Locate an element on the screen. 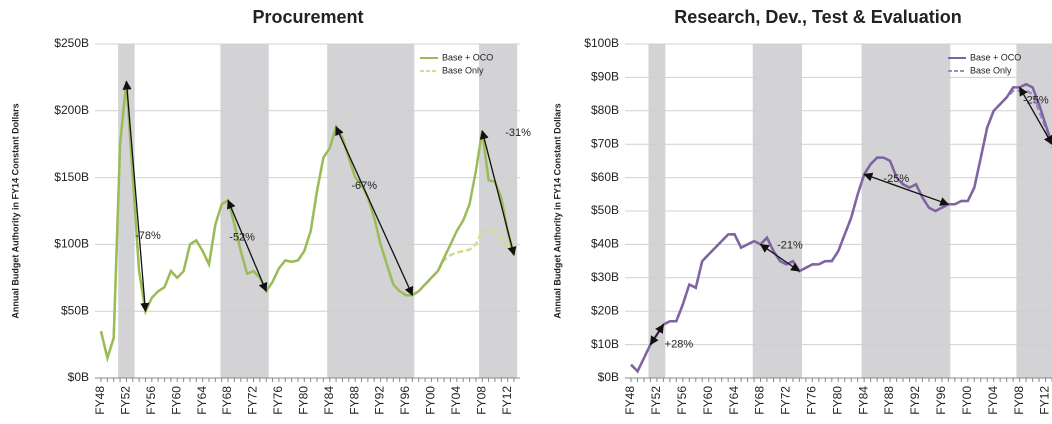 This screenshot has height=424, width=1052. y-tick-label: $70B is located at coordinates (605, 143).